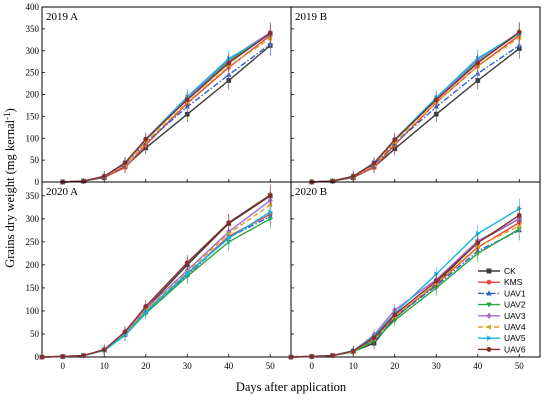 The width and height of the screenshot is (550, 400). What do you see at coordinates (515, 305) in the screenshot?
I see `legend-label: UAV2` at bounding box center [515, 305].